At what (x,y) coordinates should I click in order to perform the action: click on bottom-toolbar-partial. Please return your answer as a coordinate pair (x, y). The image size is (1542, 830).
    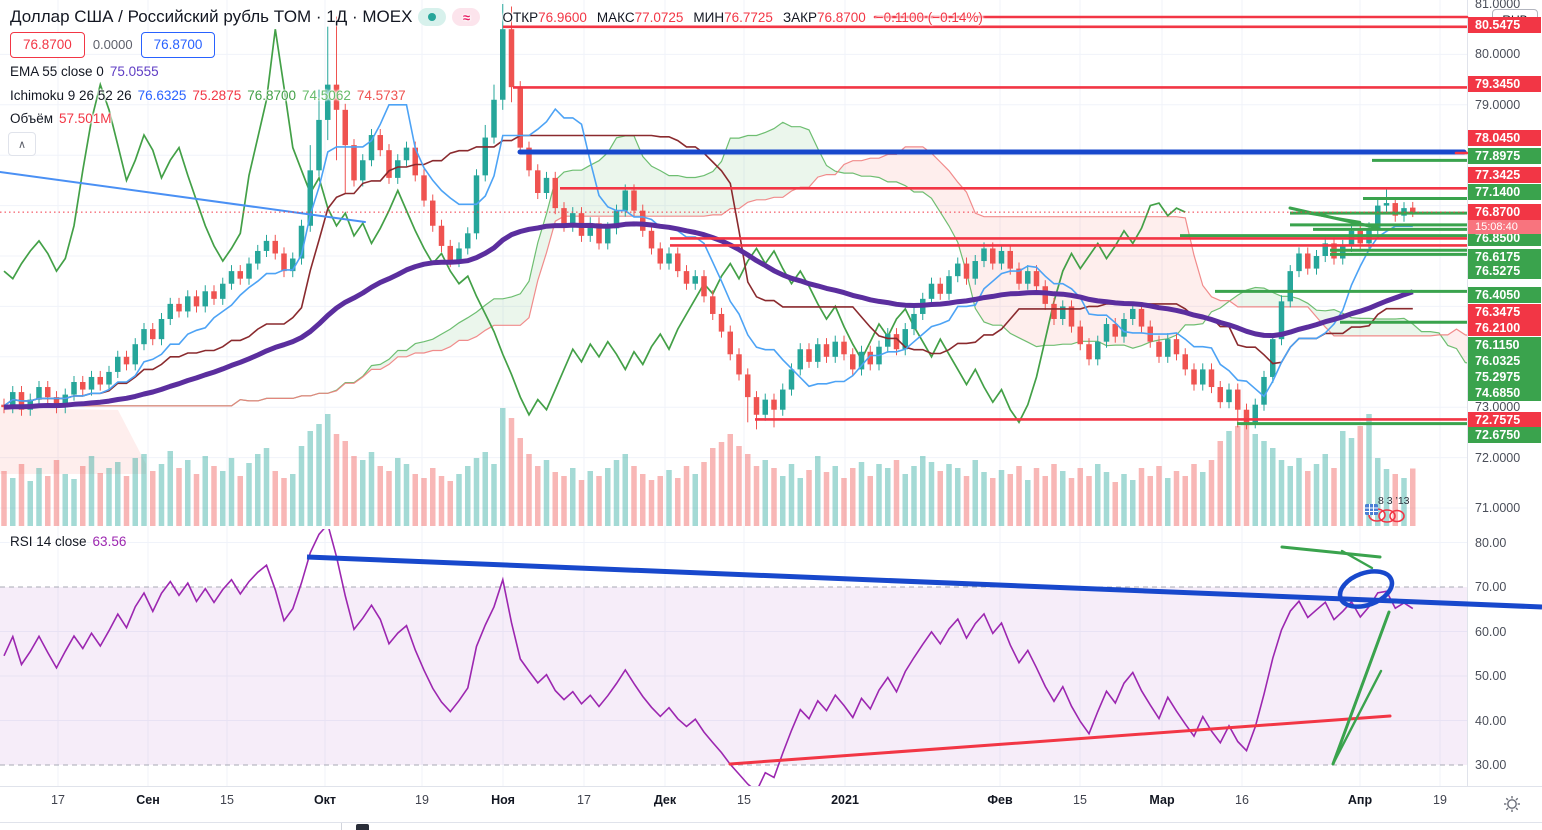
    Looking at the image, I should click on (771, 826).